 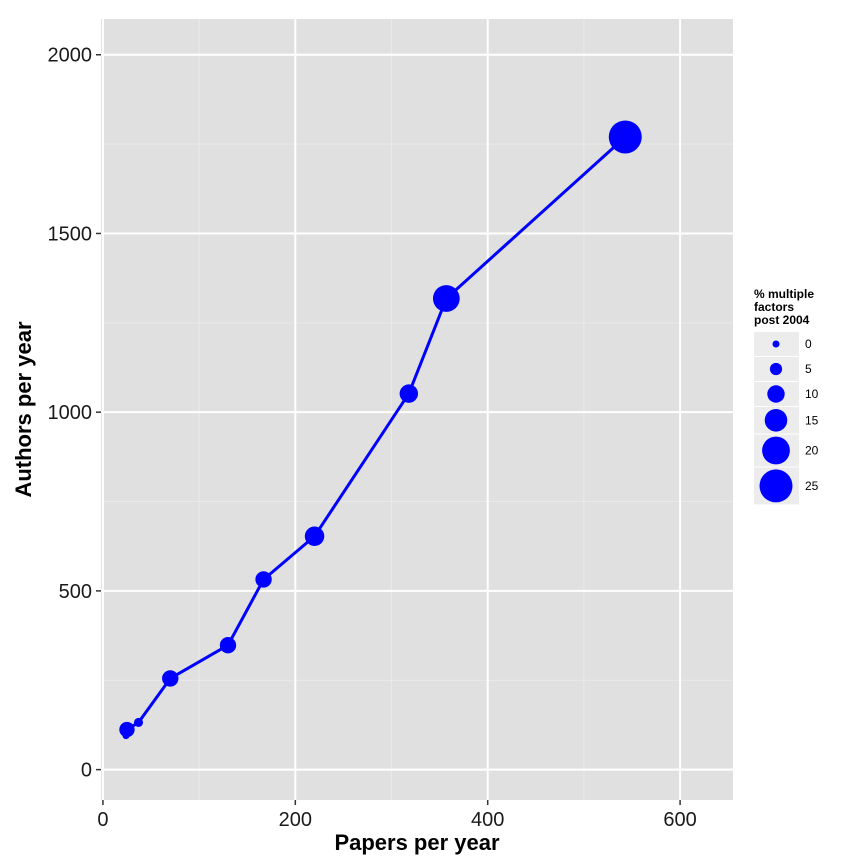 What do you see at coordinates (417, 842) in the screenshot?
I see `x-axis-title: Papers per year` at bounding box center [417, 842].